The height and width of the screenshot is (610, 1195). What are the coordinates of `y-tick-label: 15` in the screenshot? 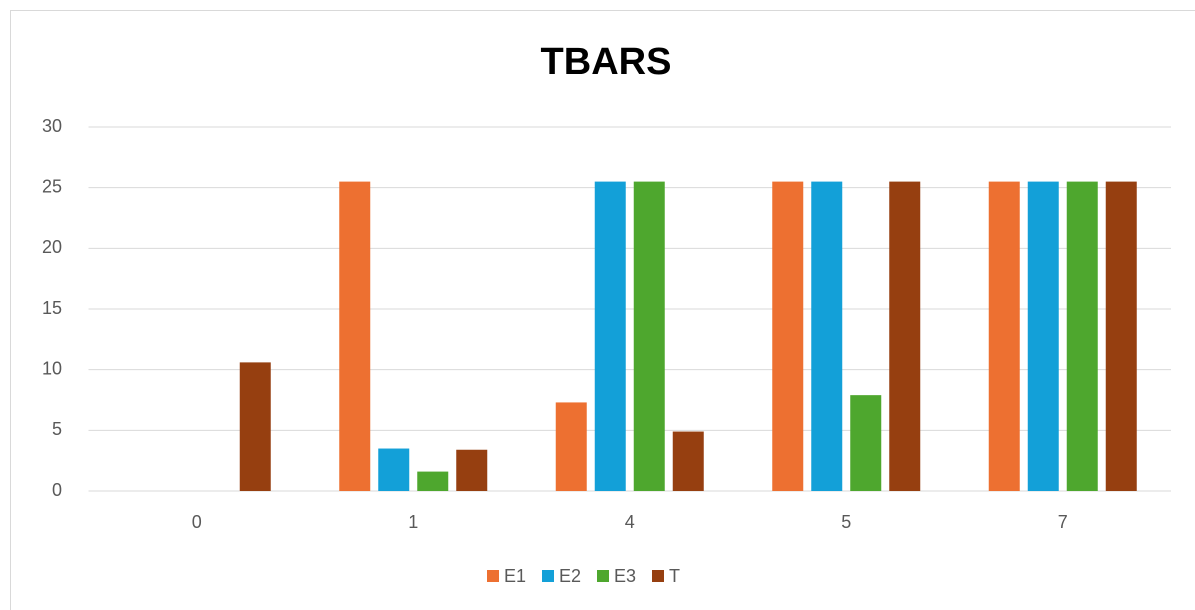 It's located at (52, 308).